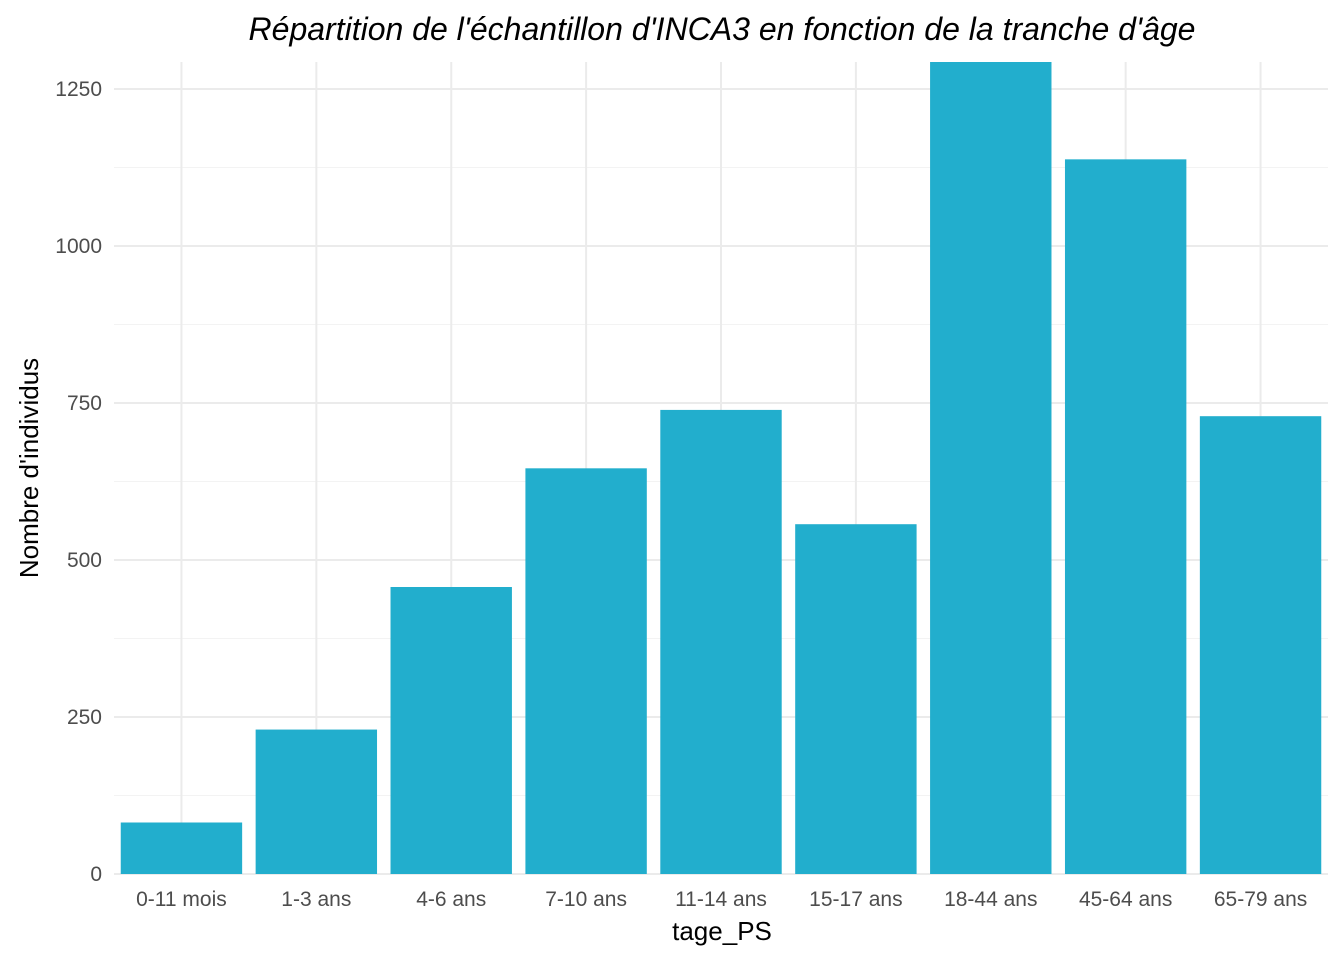 The height and width of the screenshot is (960, 1344). What do you see at coordinates (316, 801) in the screenshot?
I see `bar-1-3-ans` at bounding box center [316, 801].